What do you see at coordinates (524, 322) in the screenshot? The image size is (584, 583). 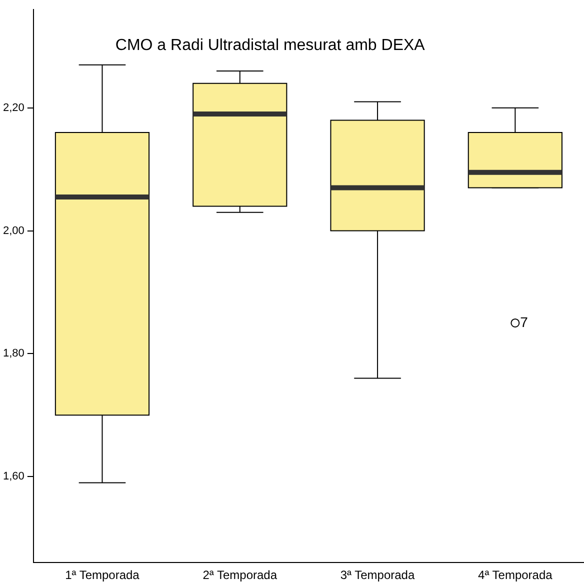 I see `annotation: 7` at bounding box center [524, 322].